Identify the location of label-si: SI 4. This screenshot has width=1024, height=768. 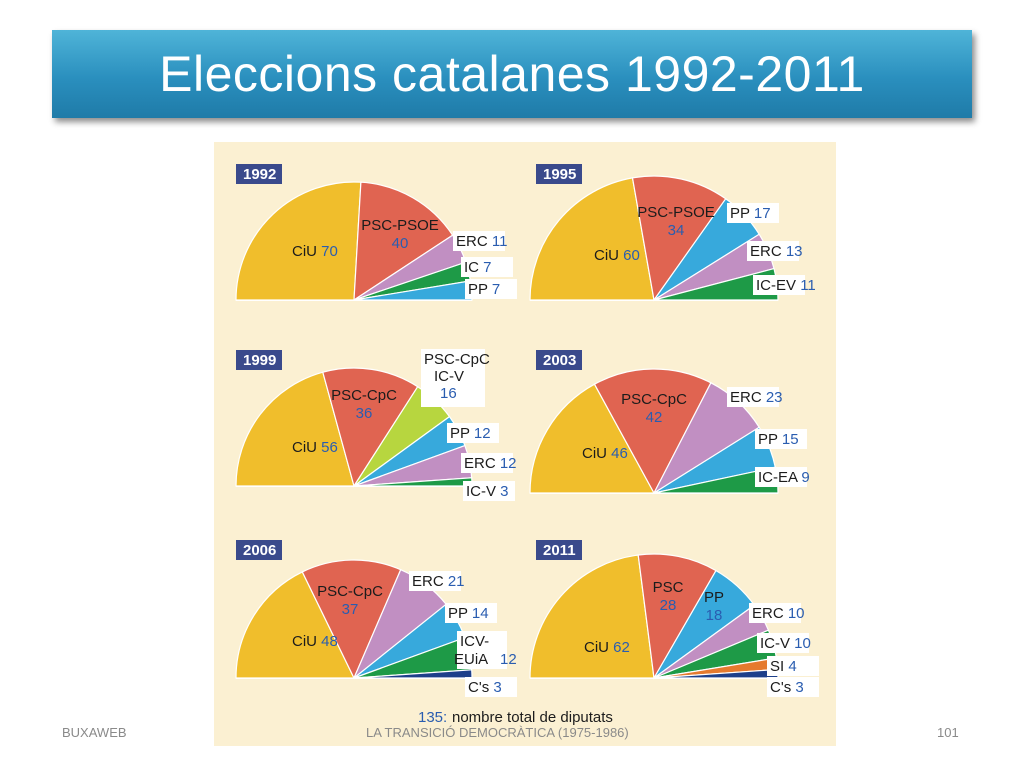
(793, 666).